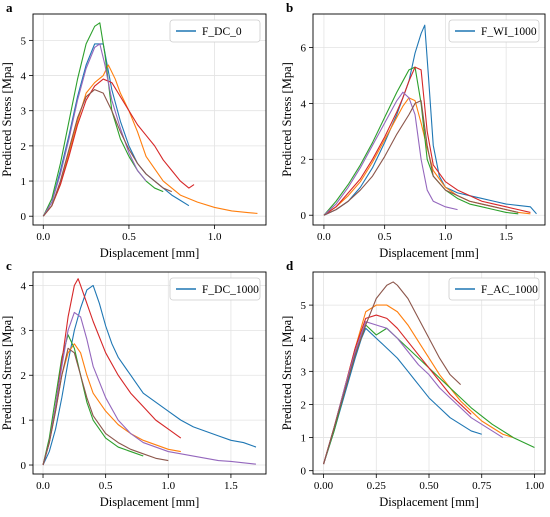 The height and width of the screenshot is (517, 550). Describe the element at coordinates (289, 7) in the screenshot. I see `panel-letter: b` at that location.